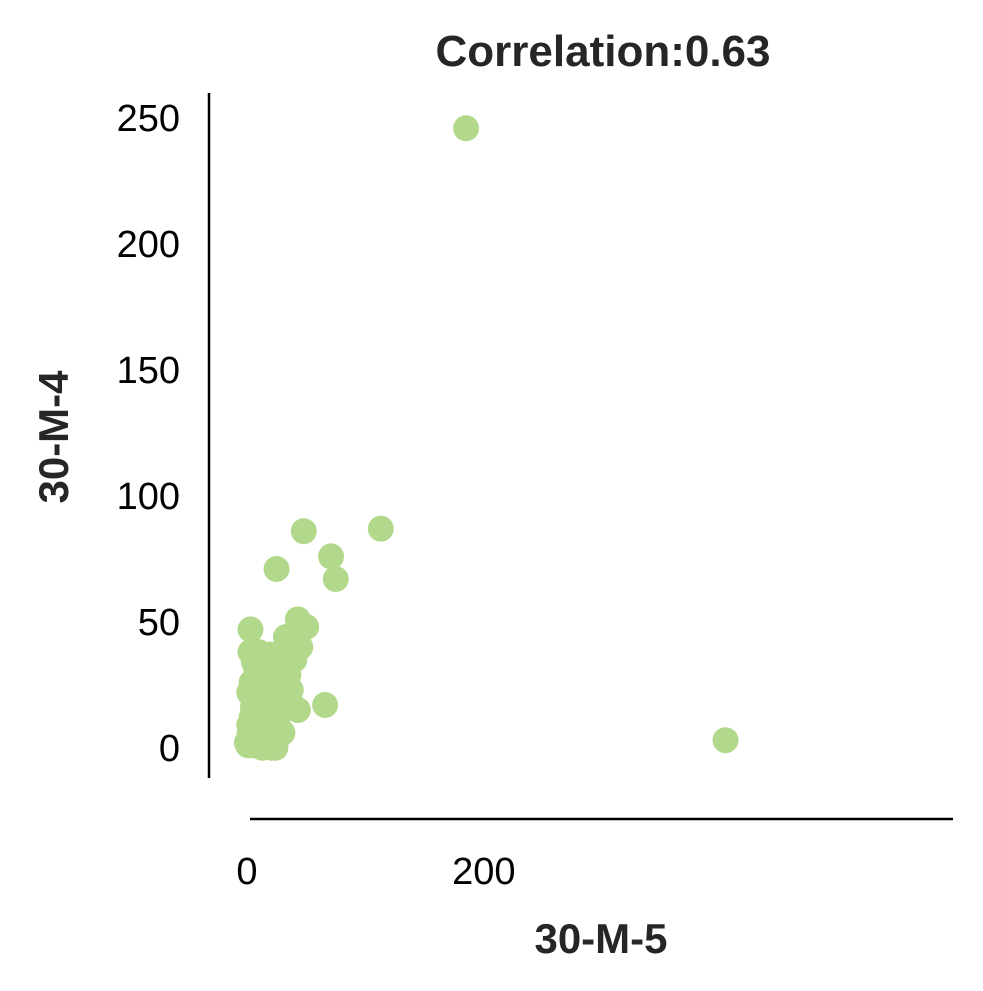 The height and width of the screenshot is (991, 983). What do you see at coordinates (600, 938) in the screenshot?
I see `x-axis-label: 30-M-5` at bounding box center [600, 938].